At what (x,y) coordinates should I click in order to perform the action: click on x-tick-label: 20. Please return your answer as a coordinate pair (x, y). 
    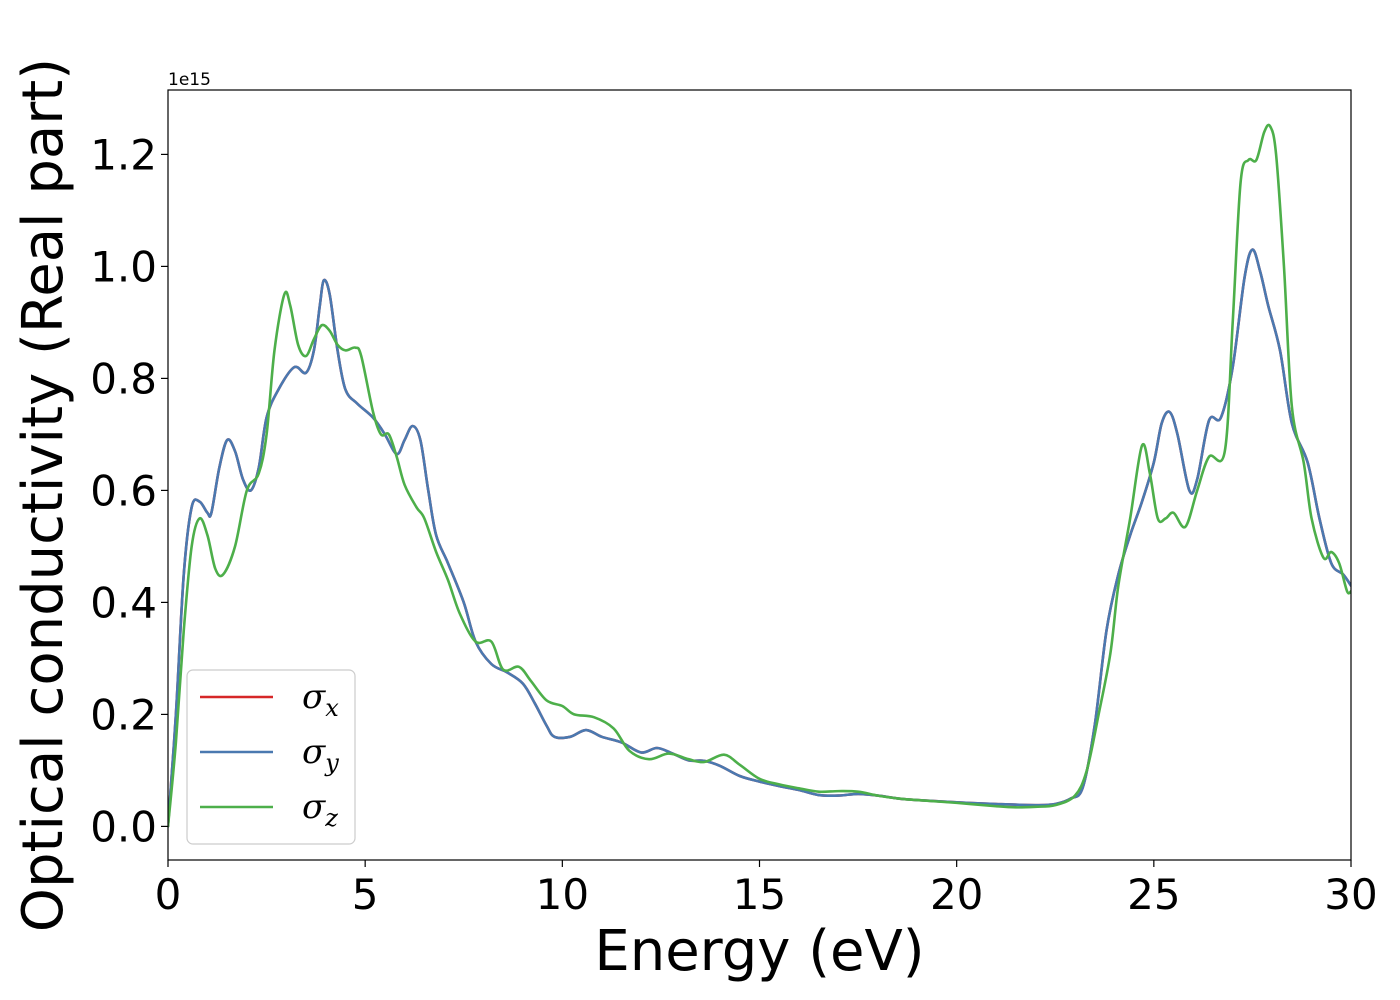
    Looking at the image, I should click on (956, 894).